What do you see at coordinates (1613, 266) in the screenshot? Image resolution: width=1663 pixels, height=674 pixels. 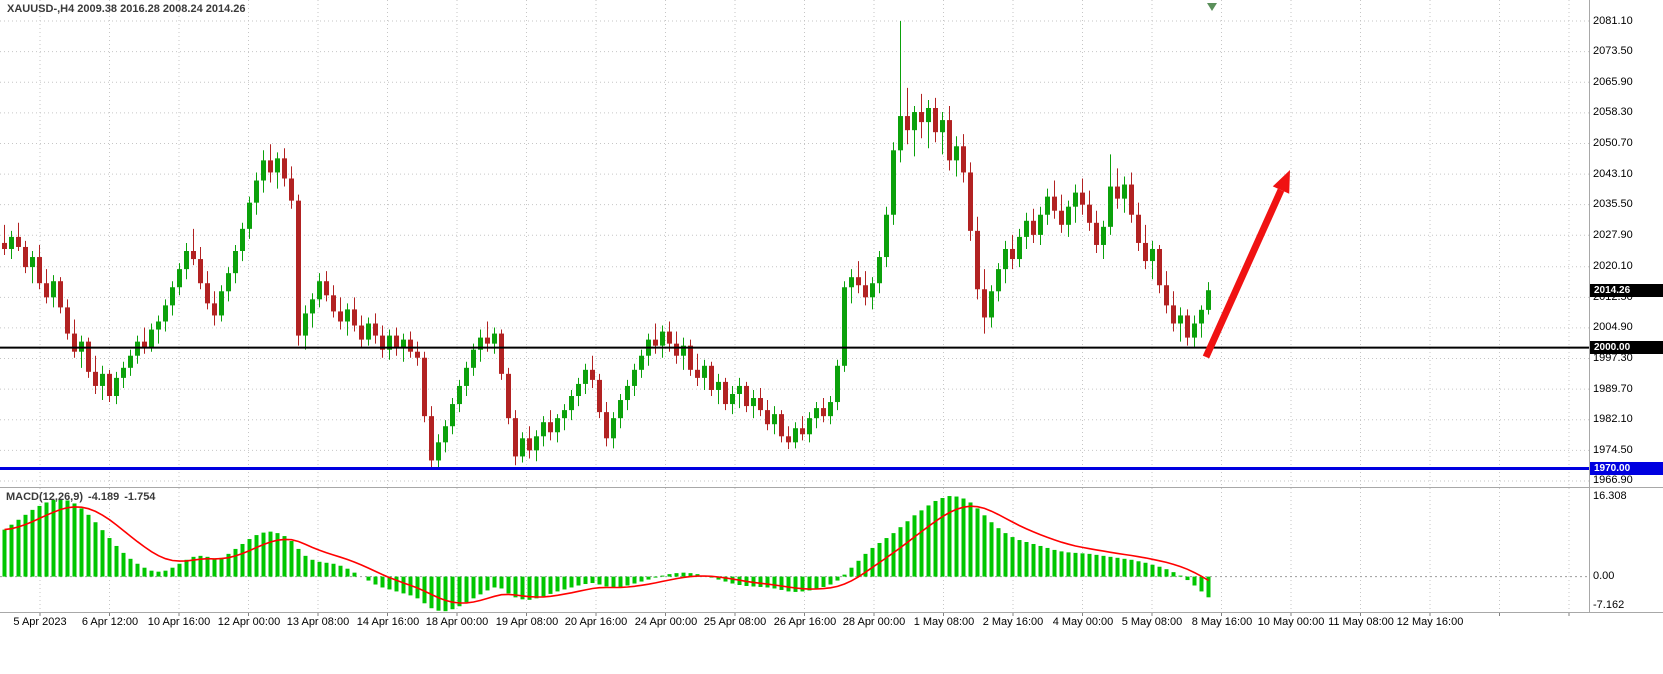 I see `price-axis-label: 2020.10` at bounding box center [1613, 266].